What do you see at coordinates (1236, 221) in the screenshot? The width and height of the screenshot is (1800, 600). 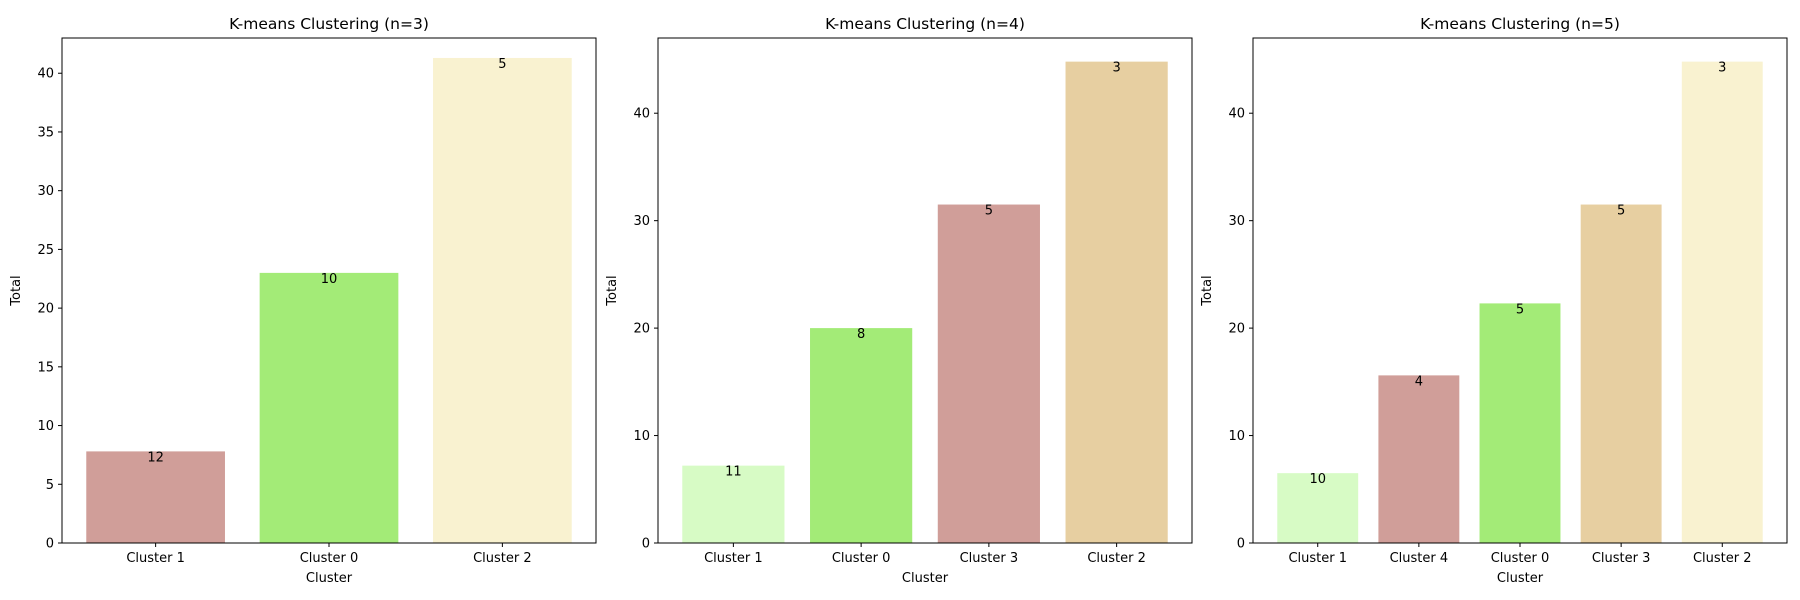 I see `y-tick-label-2-3: 30` at bounding box center [1236, 221].